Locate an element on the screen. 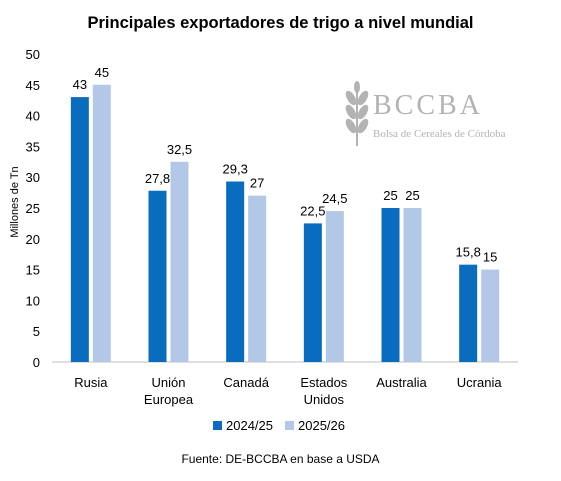 Image resolution: width=561 pixels, height=481 pixels. bccba-logo: BCCBA Bolsa de Cereales de Córdoba is located at coordinates (424, 115).